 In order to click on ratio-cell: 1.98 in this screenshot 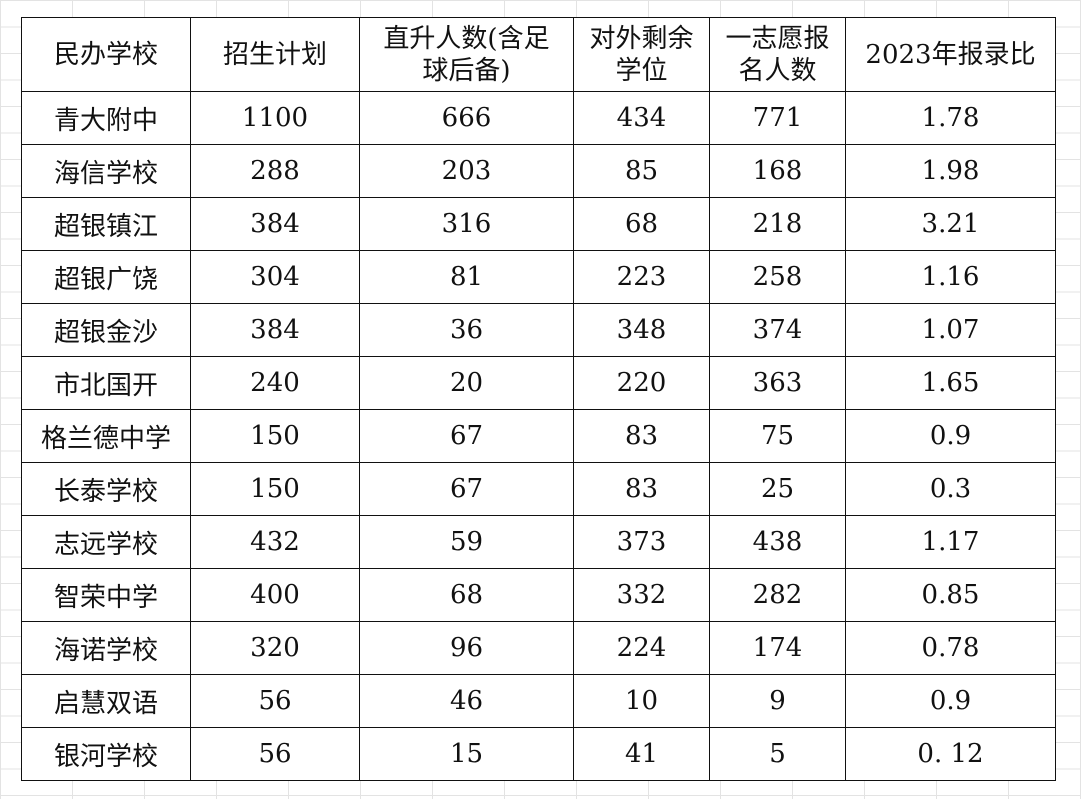, I will do `click(950, 171)`.